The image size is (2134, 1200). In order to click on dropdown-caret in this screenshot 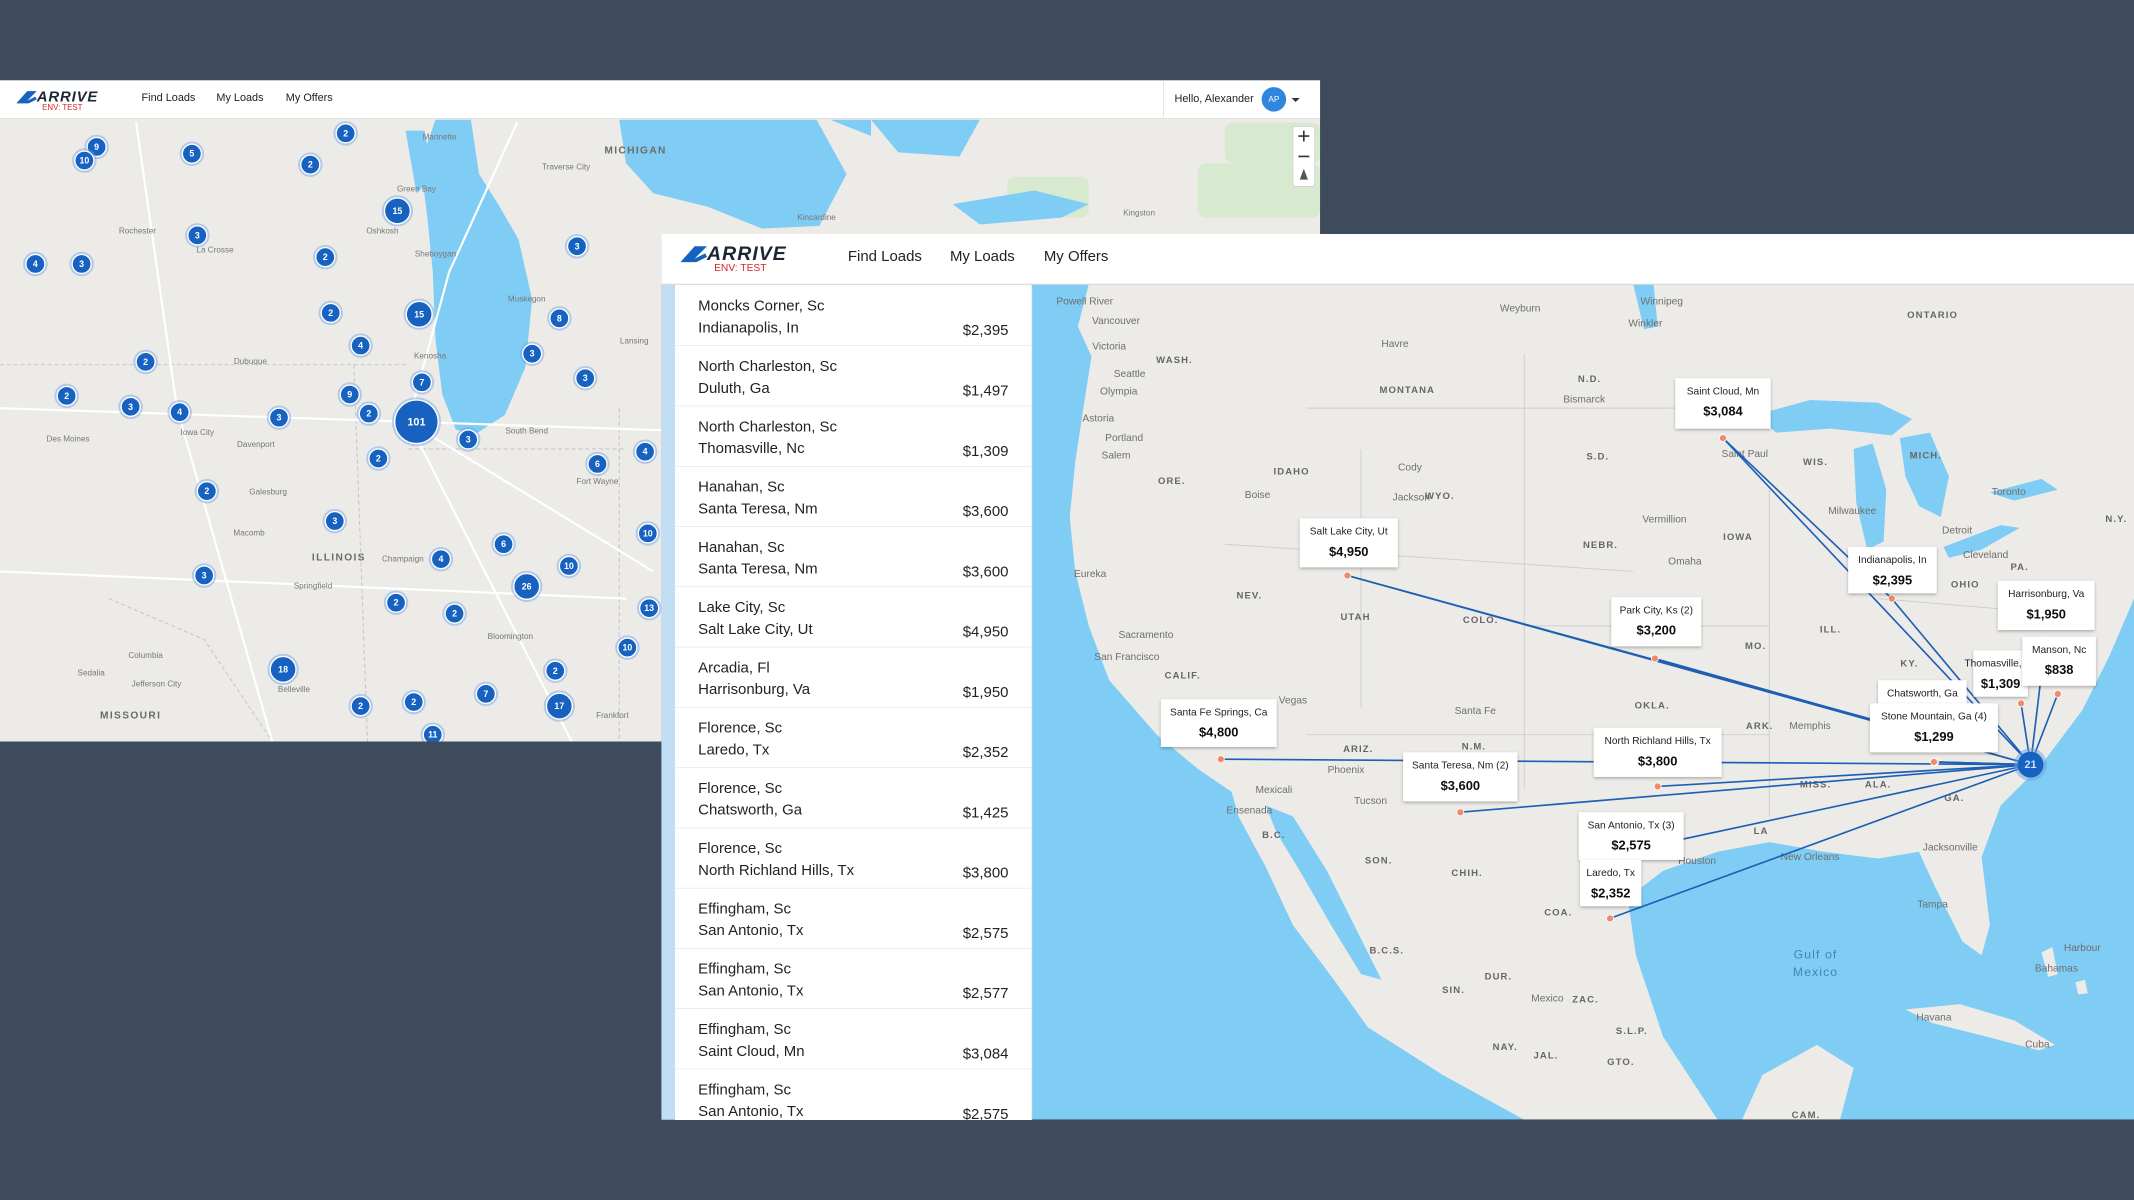, I will do `click(1295, 100)`.